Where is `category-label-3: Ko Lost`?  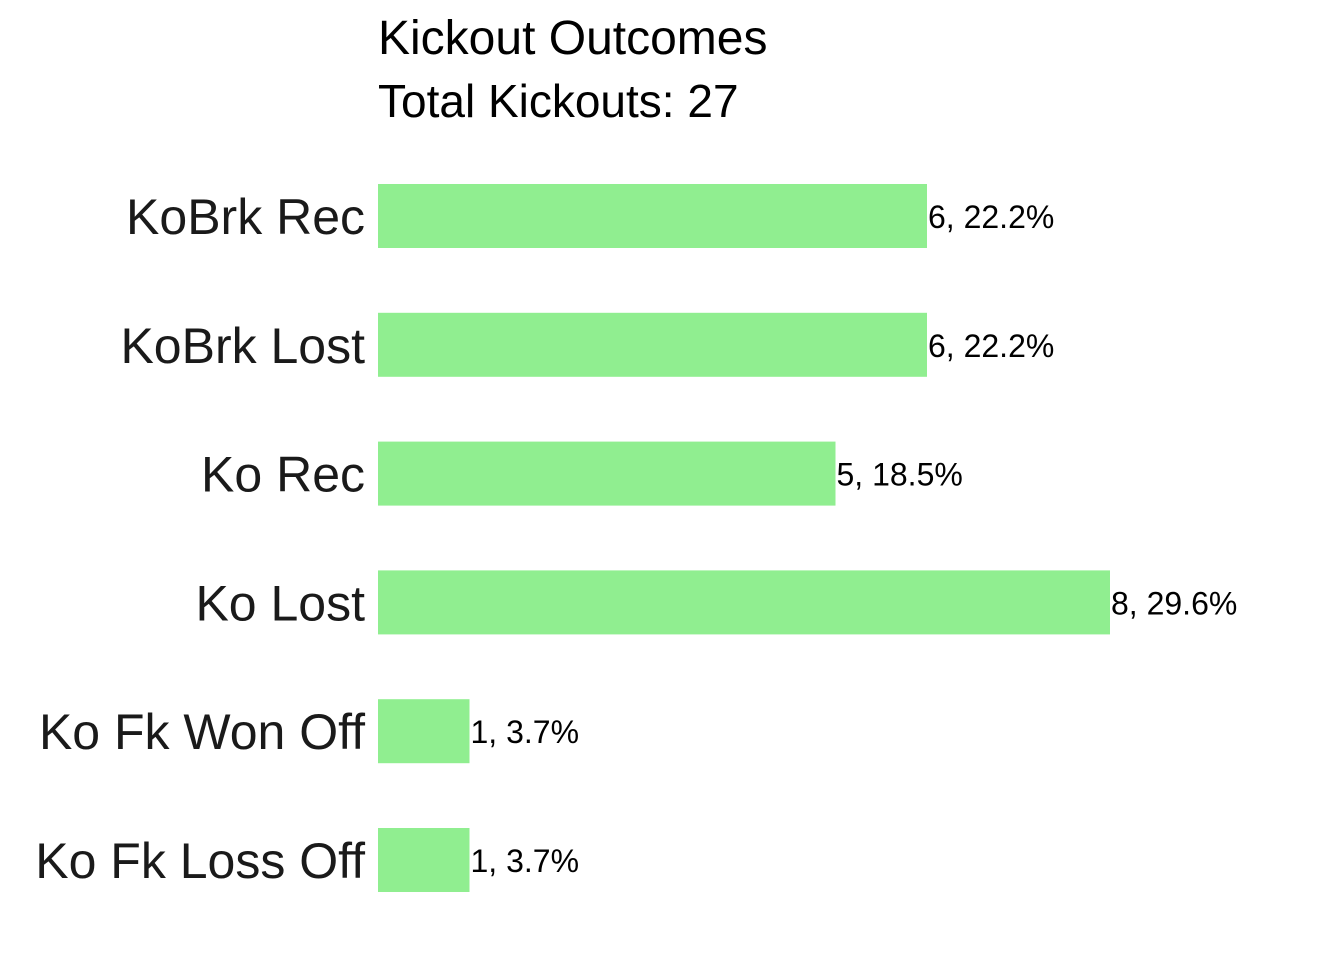 category-label-3: Ko Lost is located at coordinates (280, 603).